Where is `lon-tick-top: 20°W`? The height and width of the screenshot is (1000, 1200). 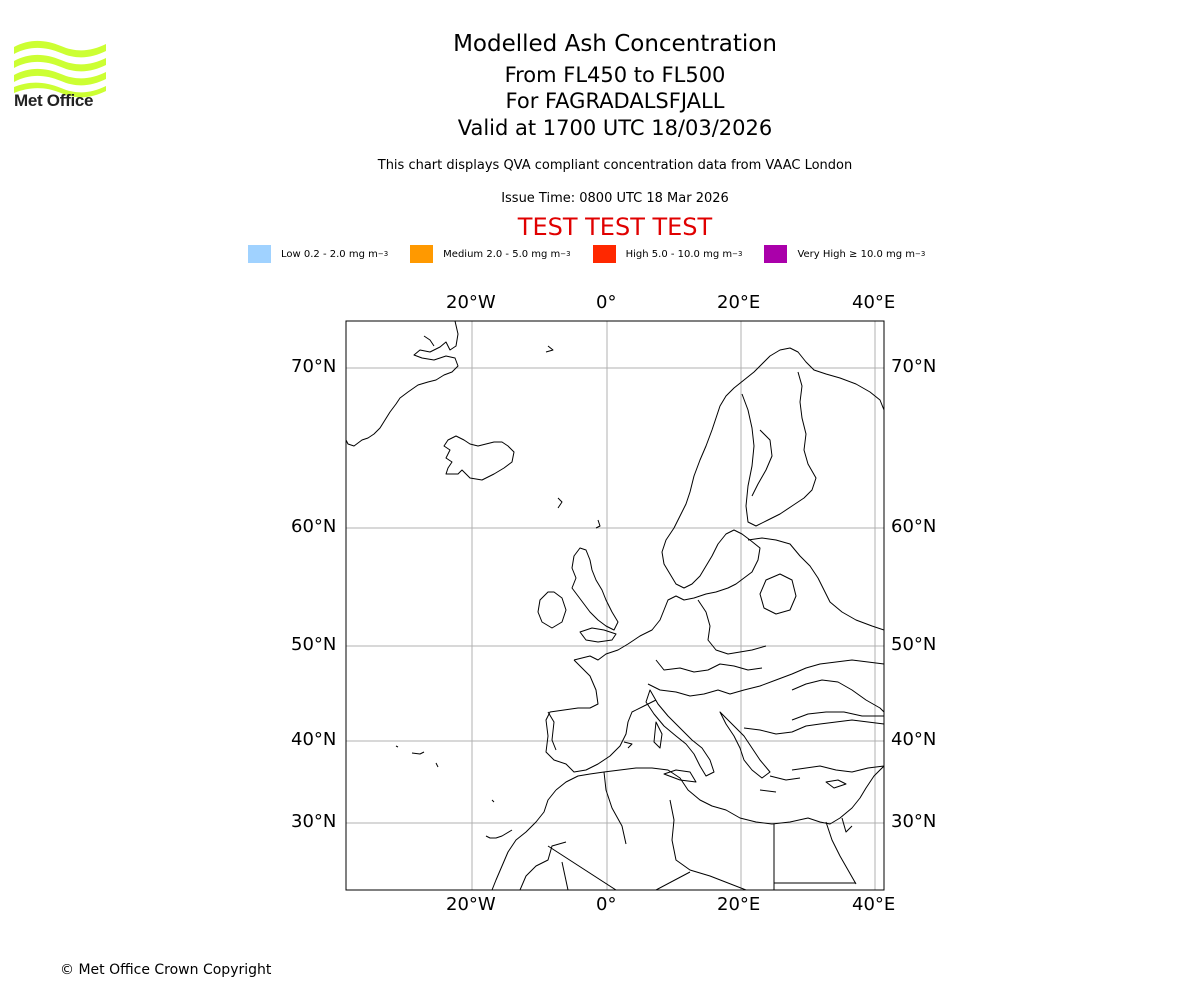
lon-tick-top: 20°W is located at coordinates (471, 302).